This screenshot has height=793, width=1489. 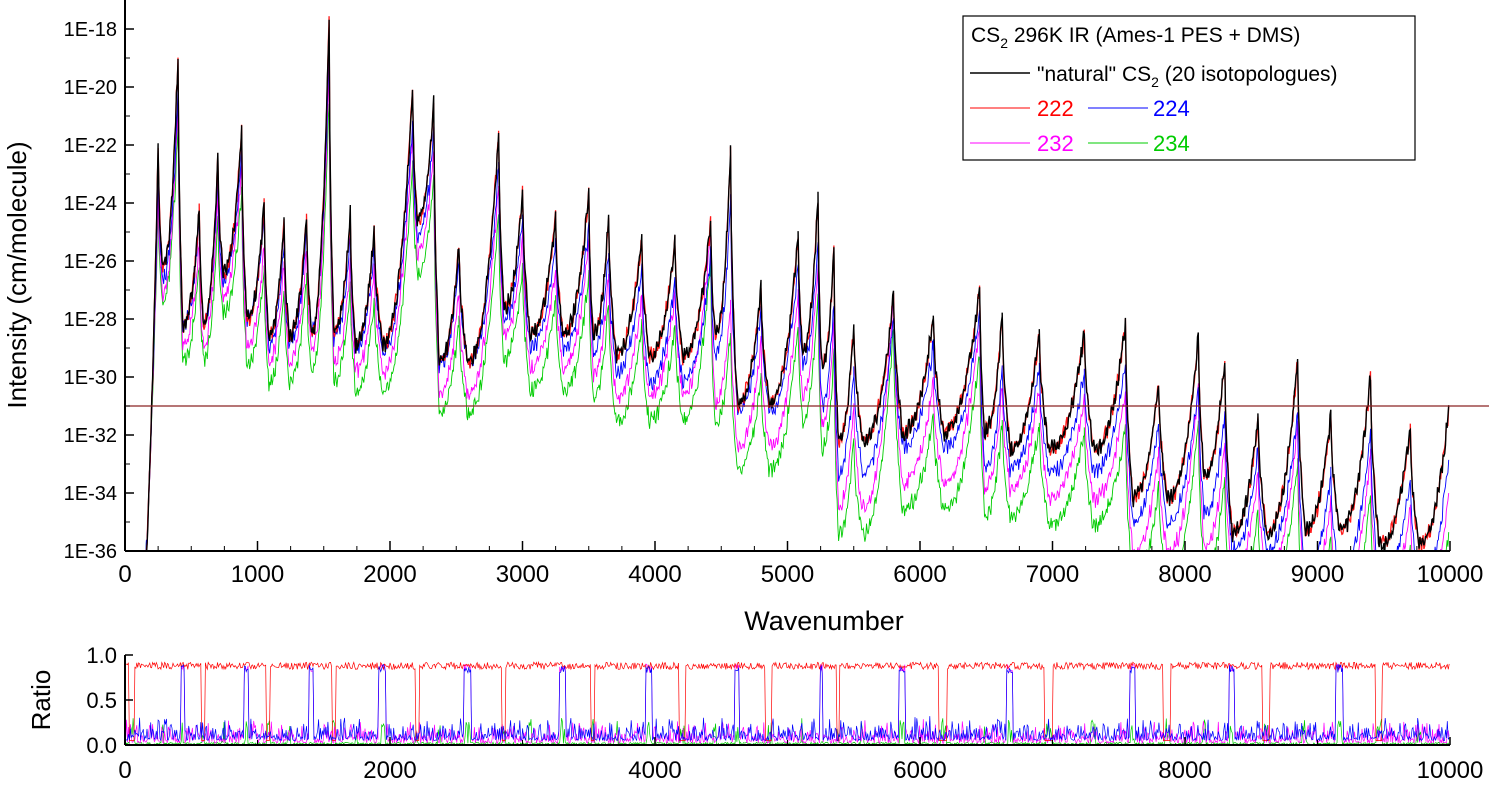 What do you see at coordinates (90, 494) in the screenshot?
I see `y-tick-label: 1E-34` at bounding box center [90, 494].